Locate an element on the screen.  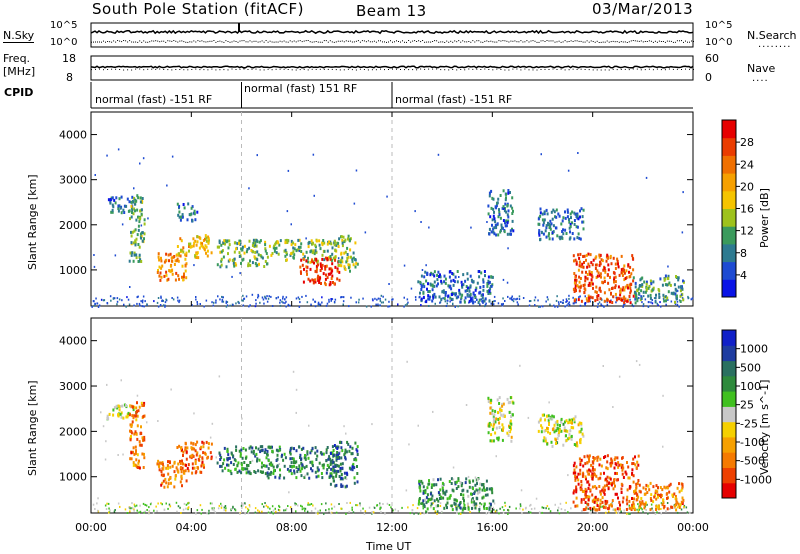
colorbar-segment is located at coordinates (729, 444).